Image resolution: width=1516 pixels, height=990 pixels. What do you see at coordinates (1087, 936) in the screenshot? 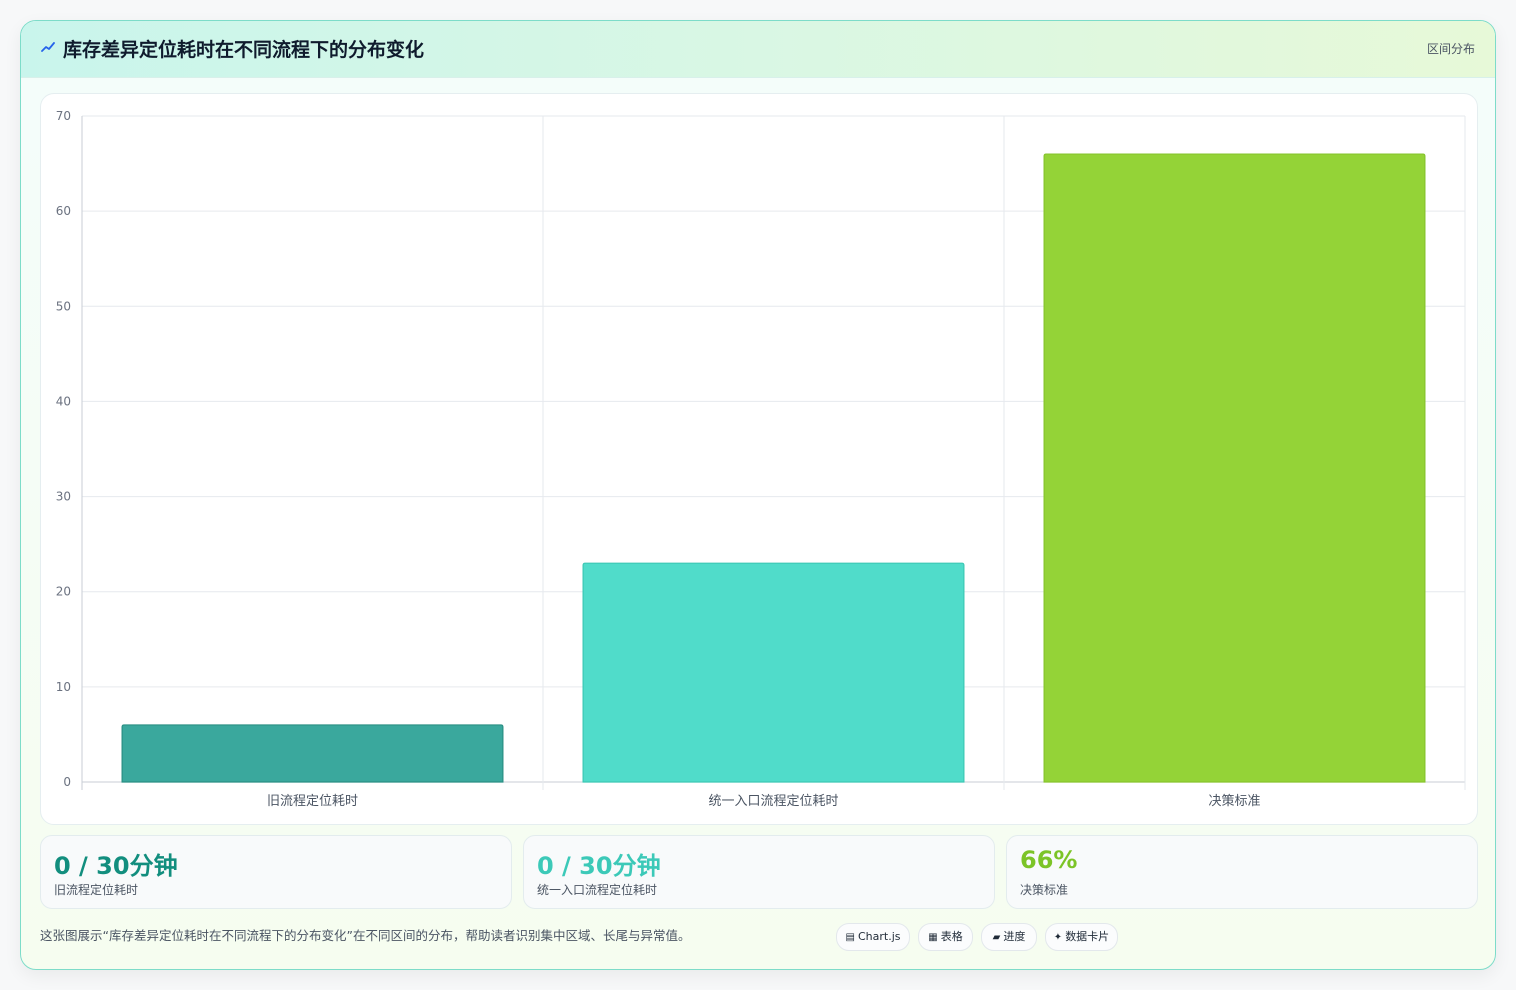
I see `pill-label: 数据卡片` at bounding box center [1087, 936].